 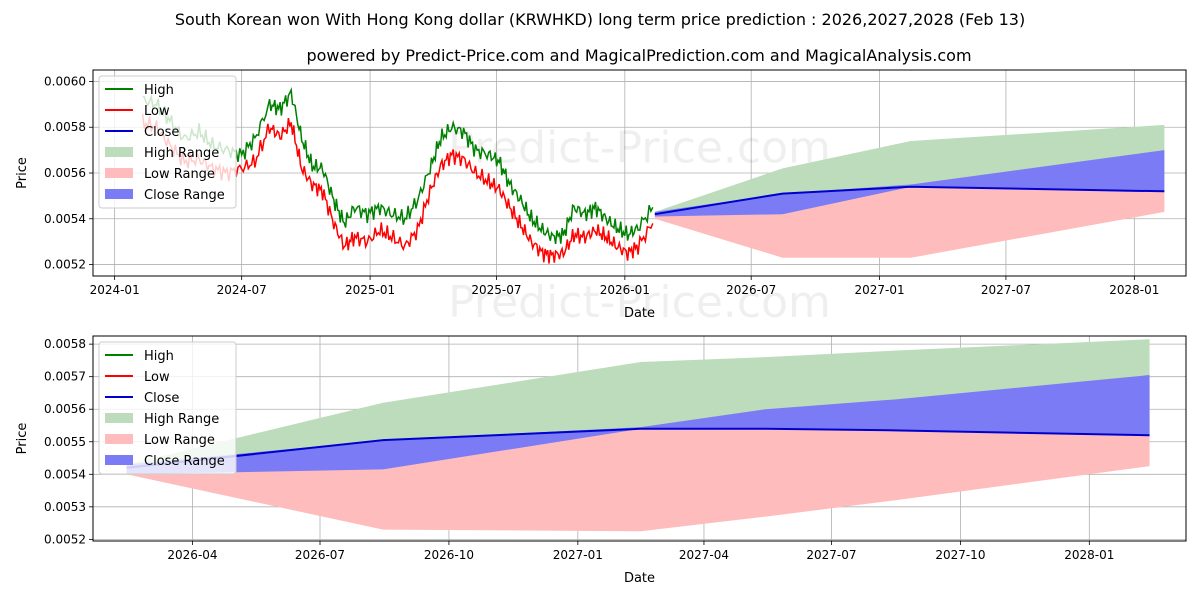 I want to click on x-tick-label: 2026-10, so click(x=449, y=555).